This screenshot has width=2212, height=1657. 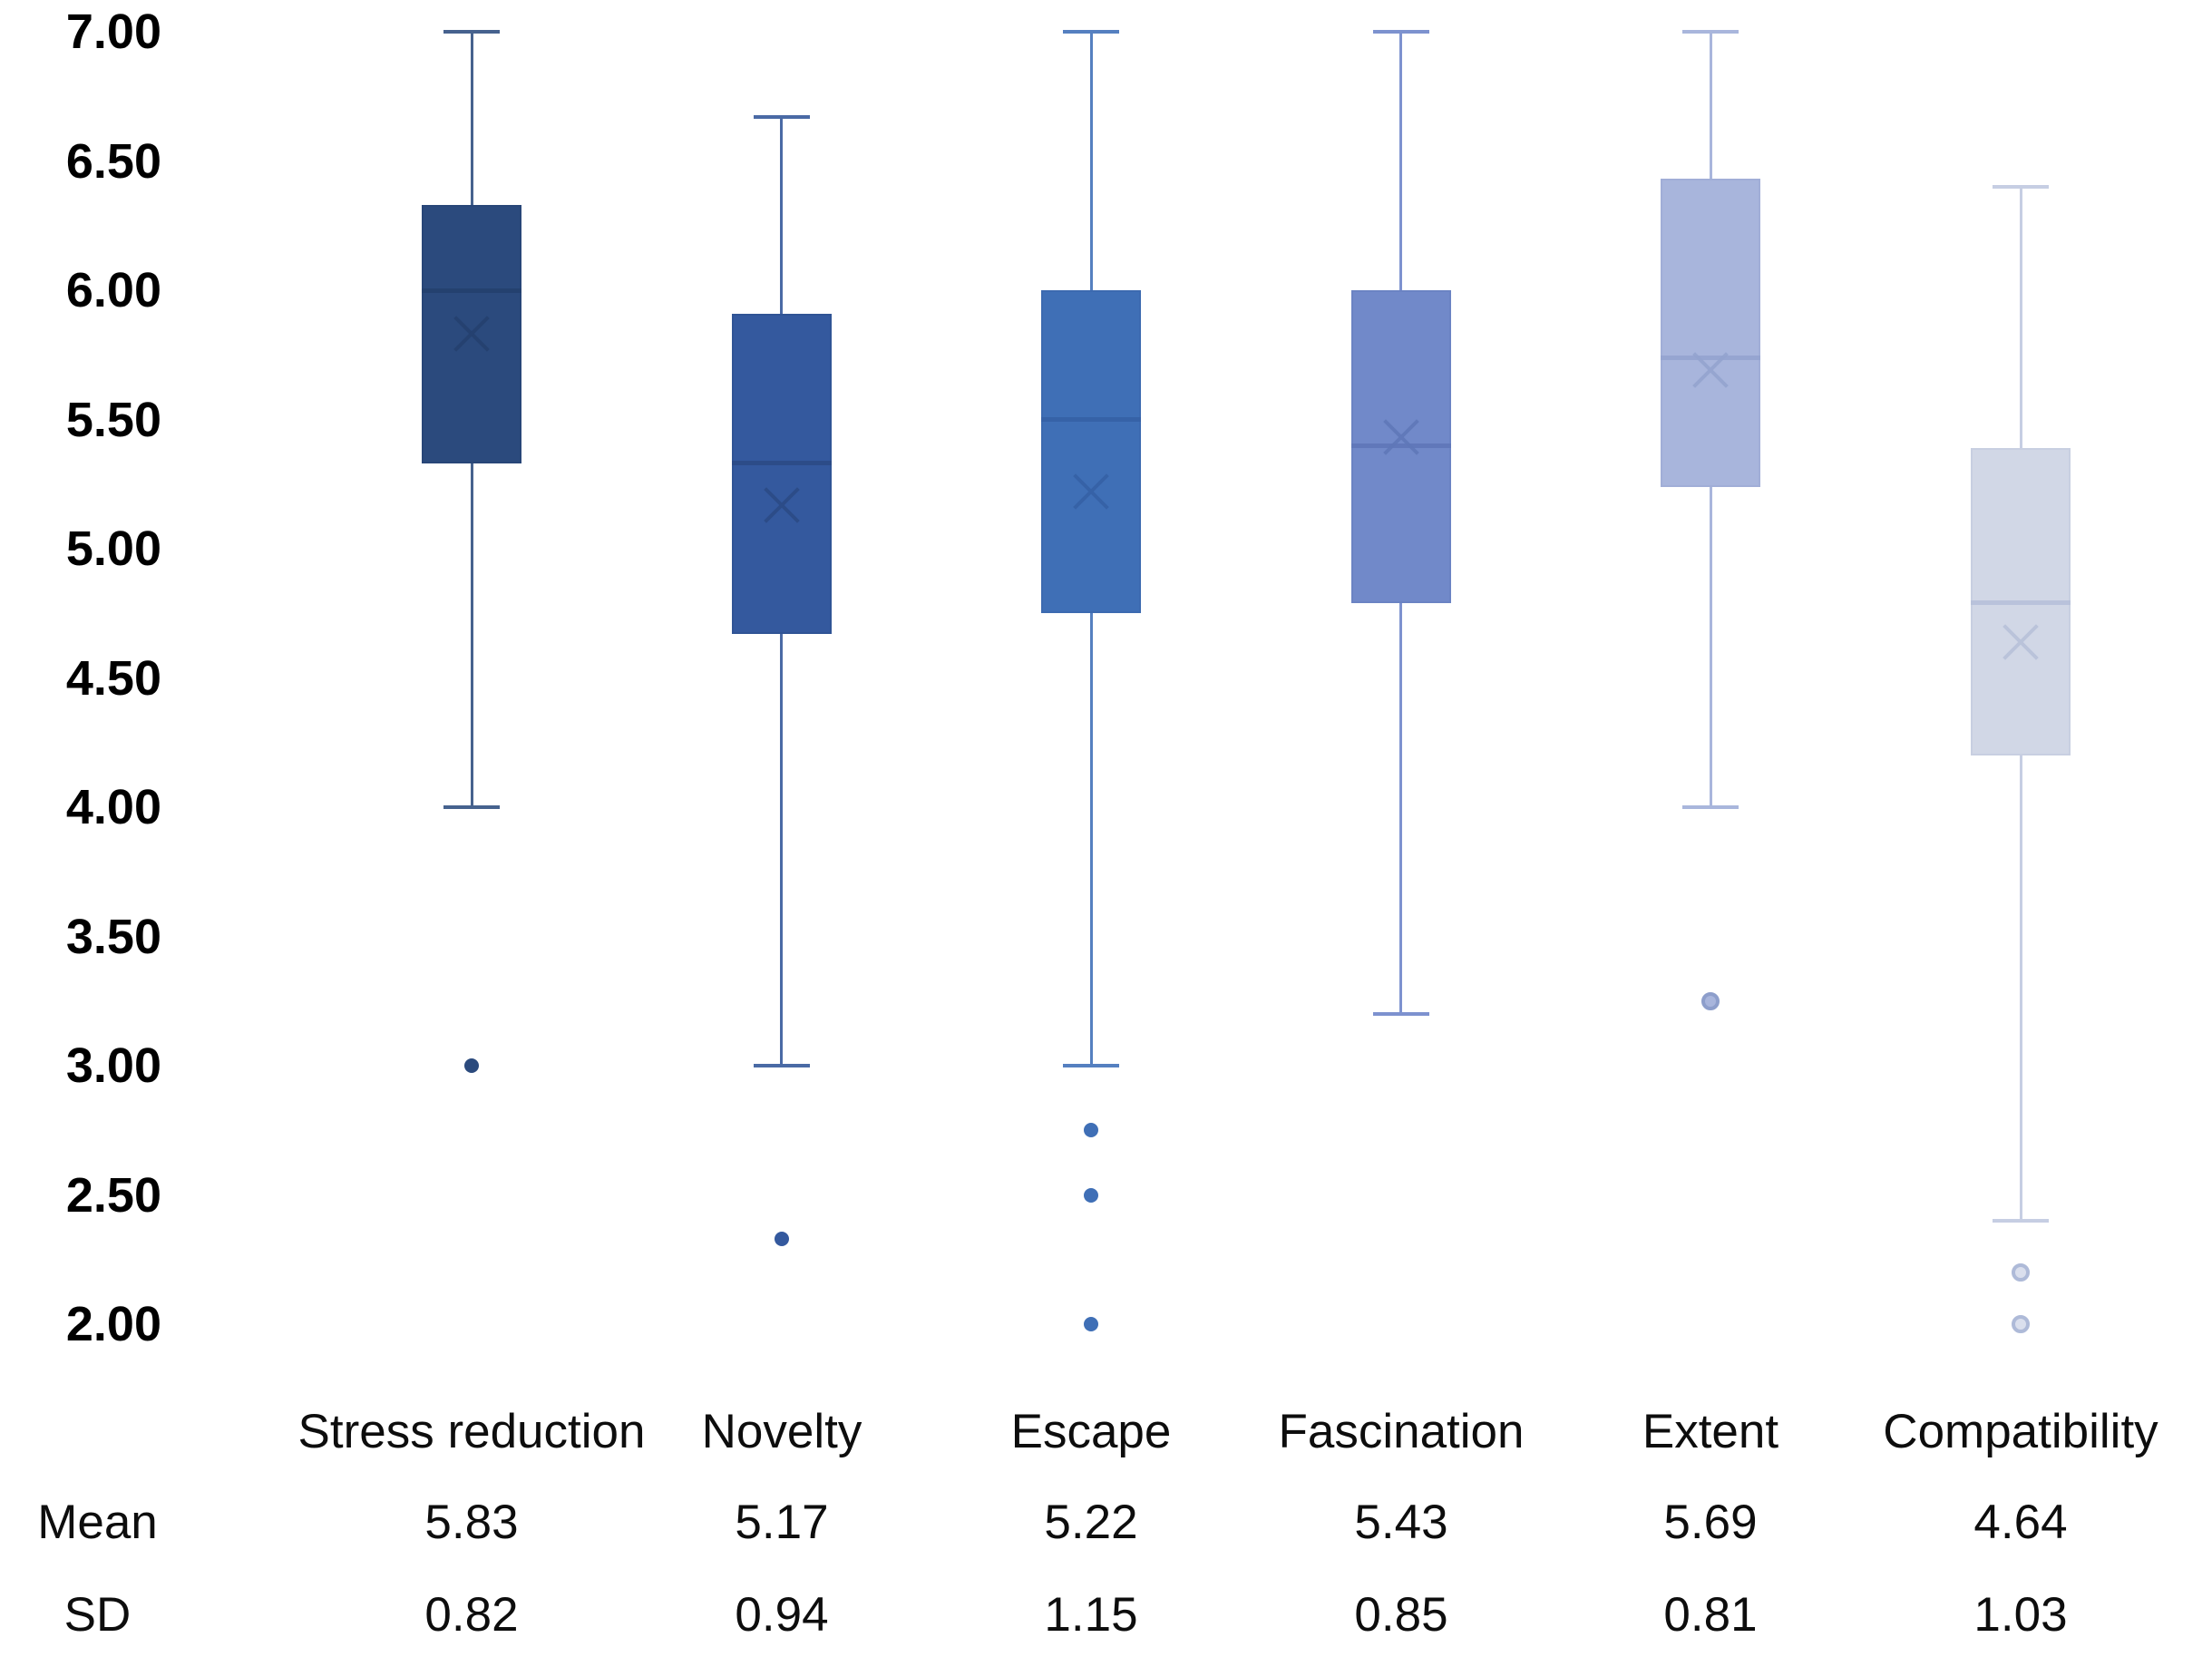 I want to click on y-tick-label: 6.00, so click(x=113, y=290).